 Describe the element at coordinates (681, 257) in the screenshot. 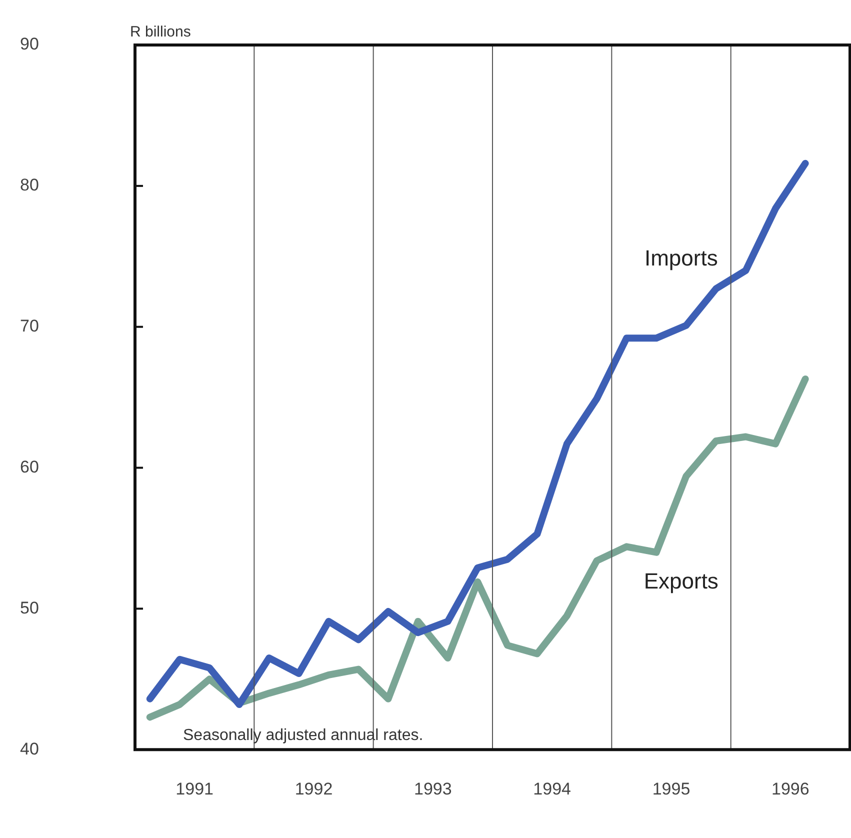

I see `series-label: Imports` at that location.